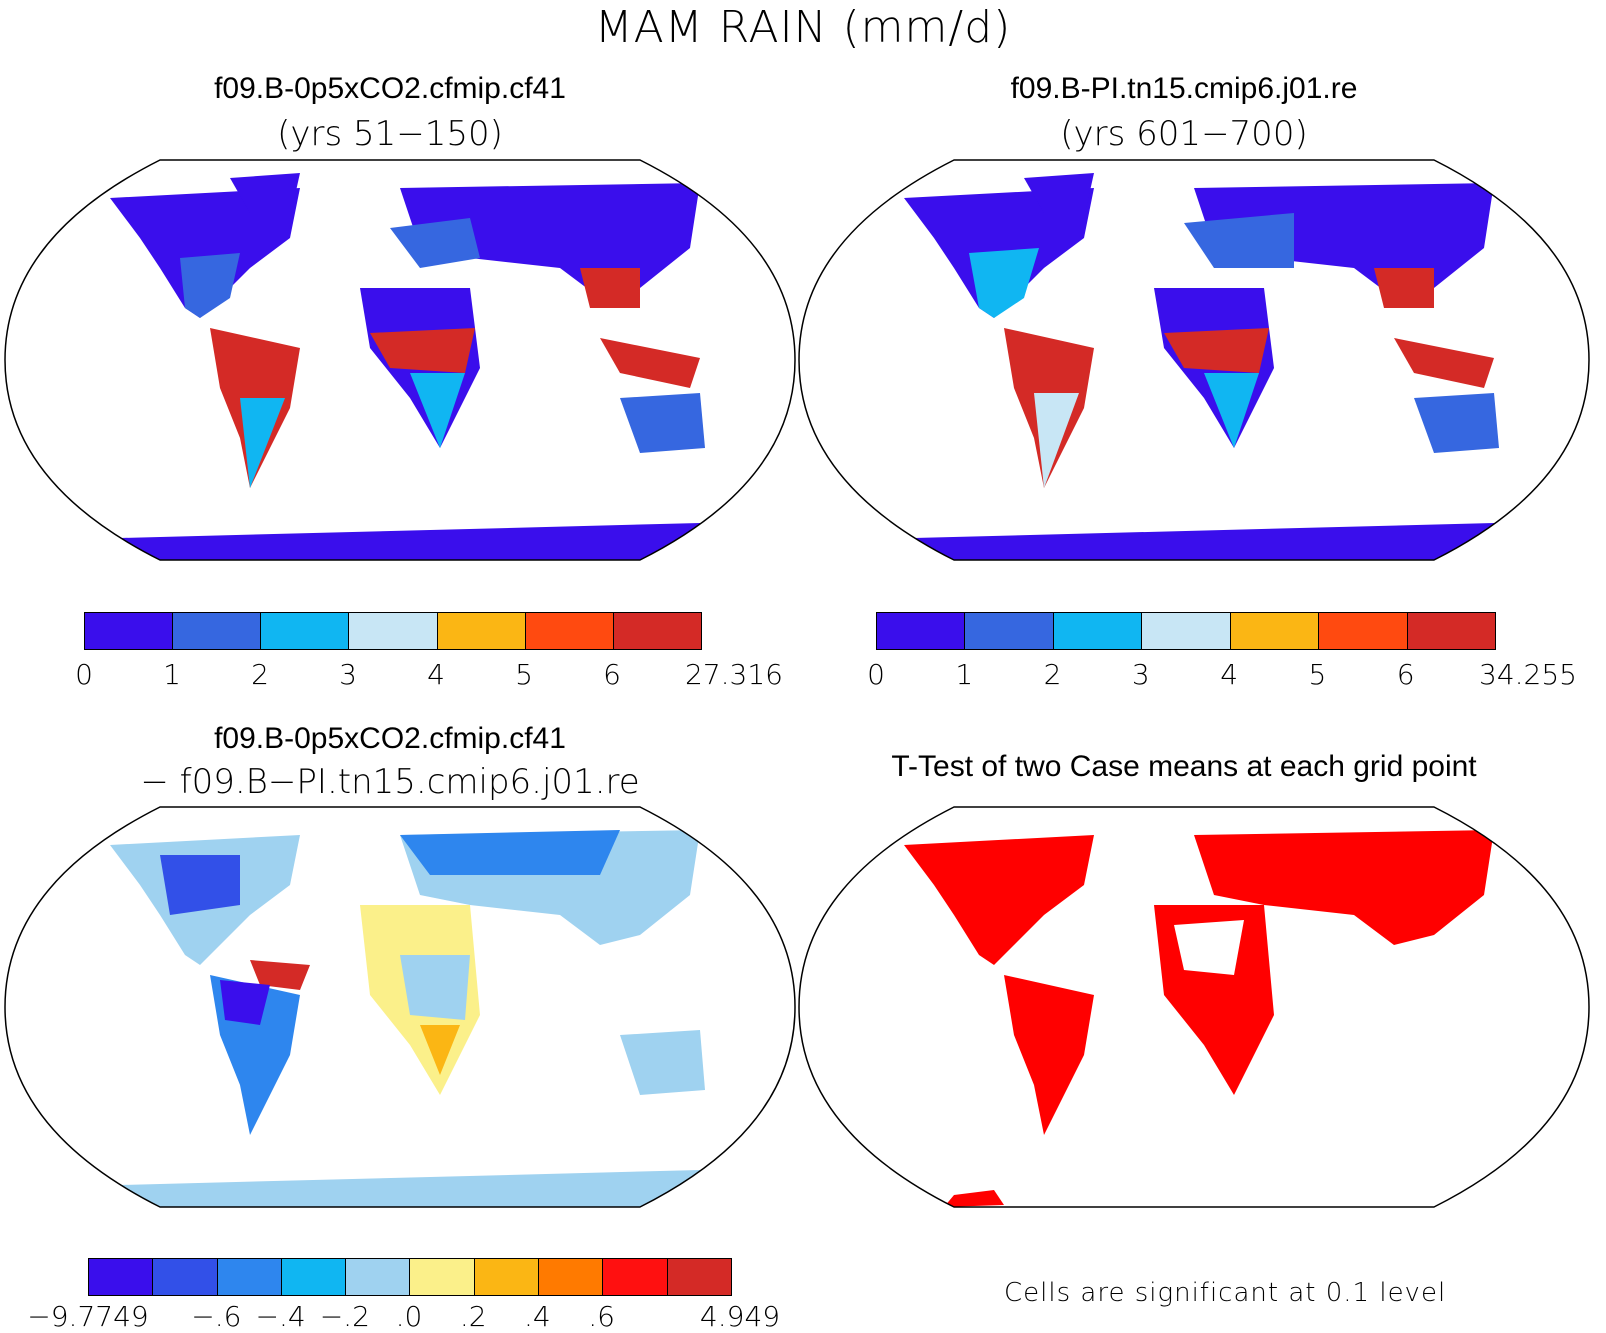 The image size is (1606, 1333). Describe the element at coordinates (280, 975) in the screenshot. I see `amazon-north` at that location.